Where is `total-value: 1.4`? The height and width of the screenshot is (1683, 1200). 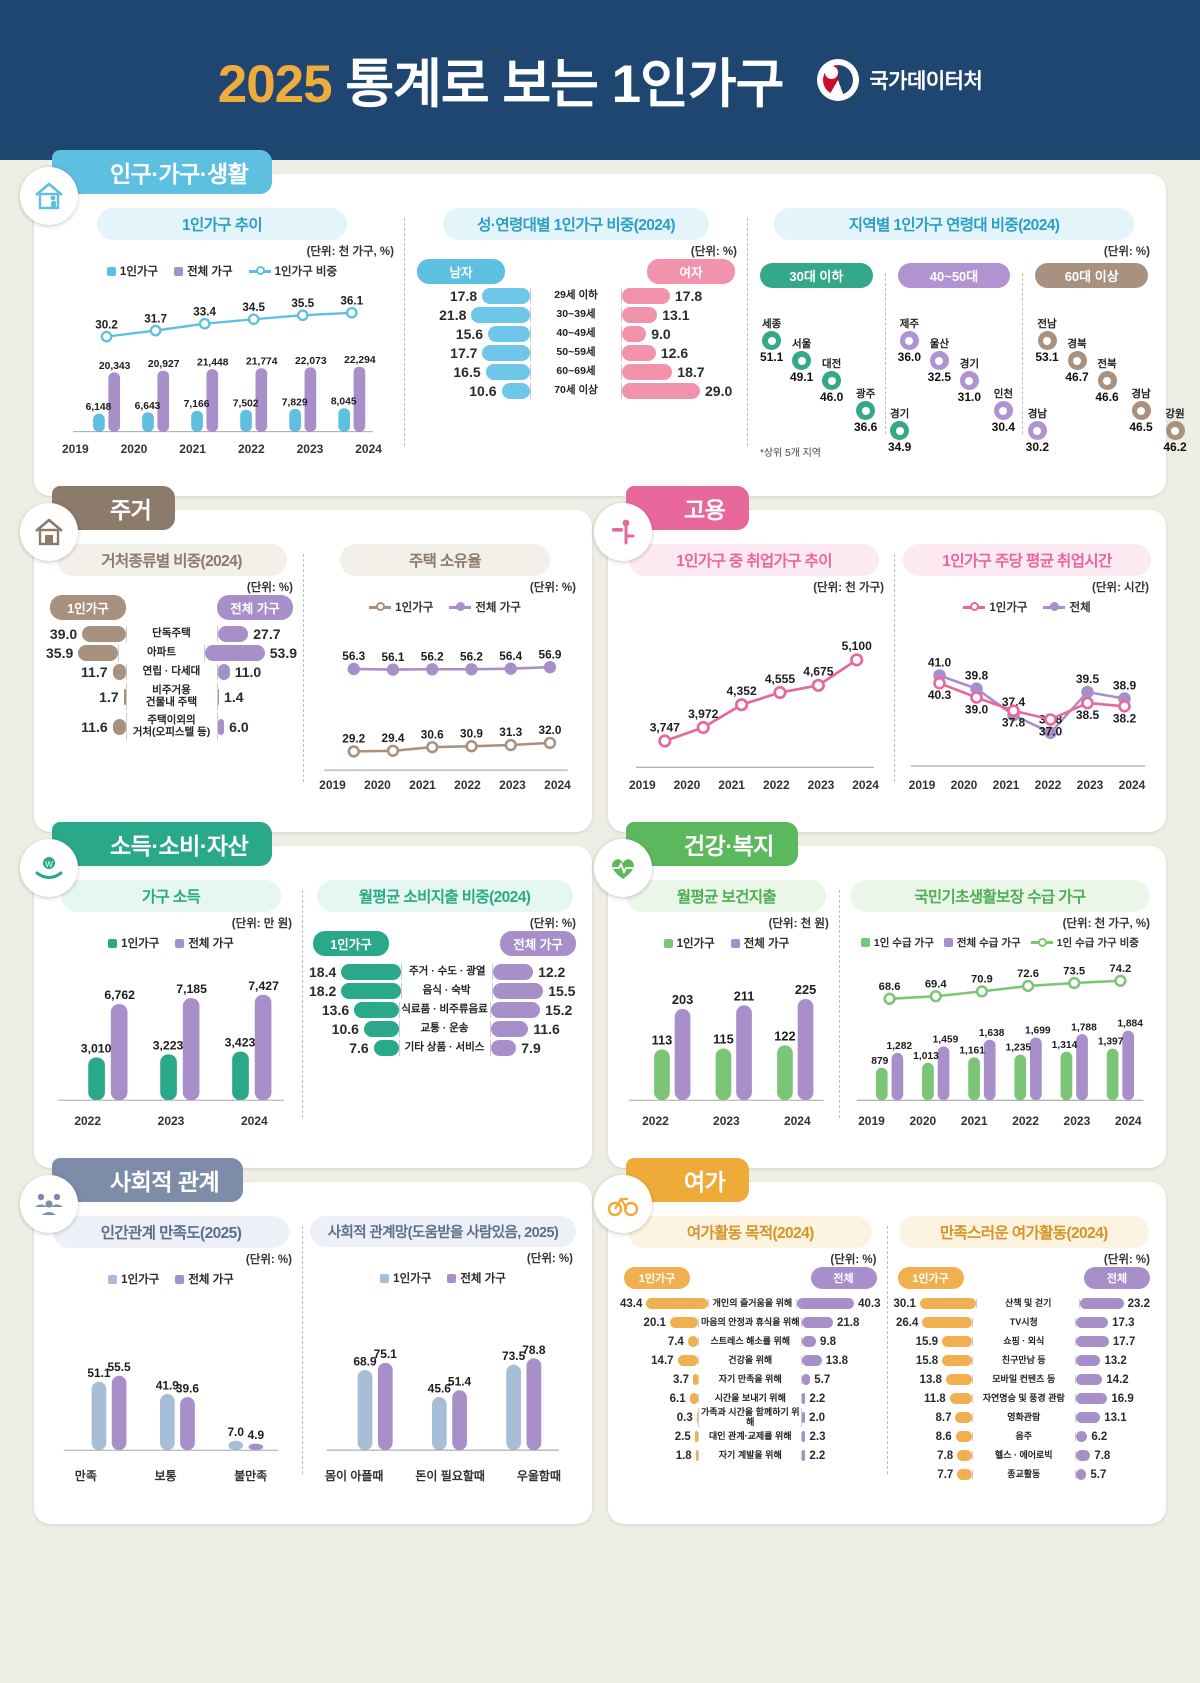 total-value: 1.4 is located at coordinates (234, 696).